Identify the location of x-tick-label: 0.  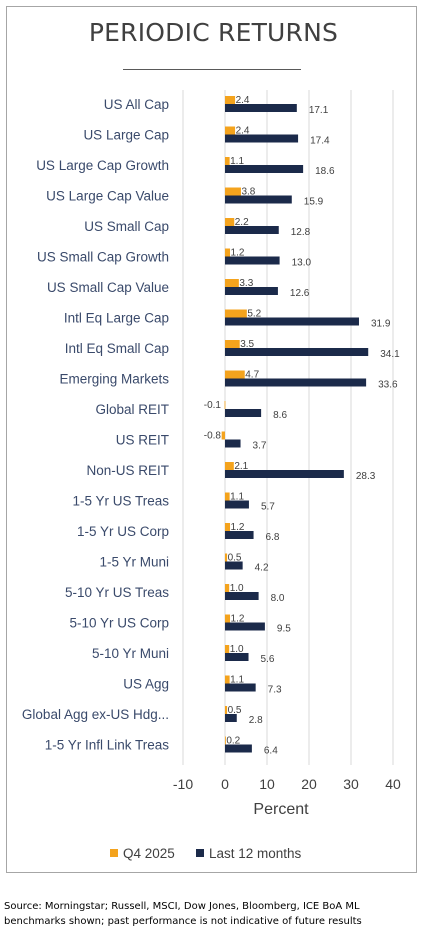
(225, 784).